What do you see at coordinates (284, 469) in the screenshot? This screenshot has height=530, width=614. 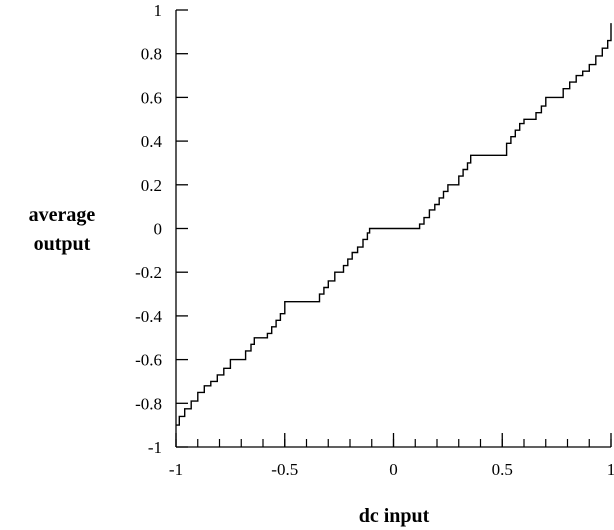 I see `x-tick-label: -0.5` at bounding box center [284, 469].